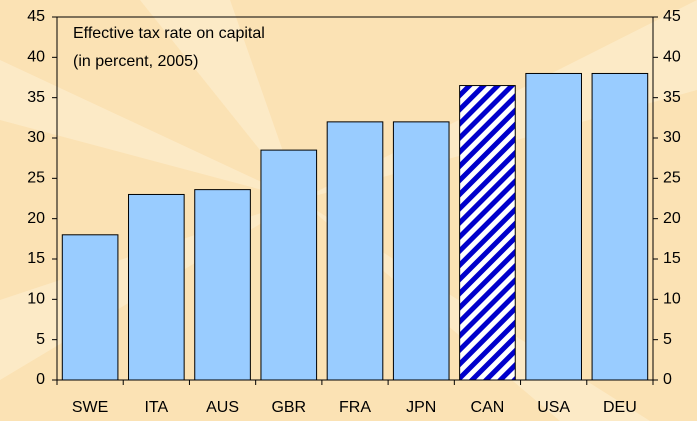 The image size is (697, 421). Describe the element at coordinates (36, 57) in the screenshot. I see `y-tick-label: 40` at that location.